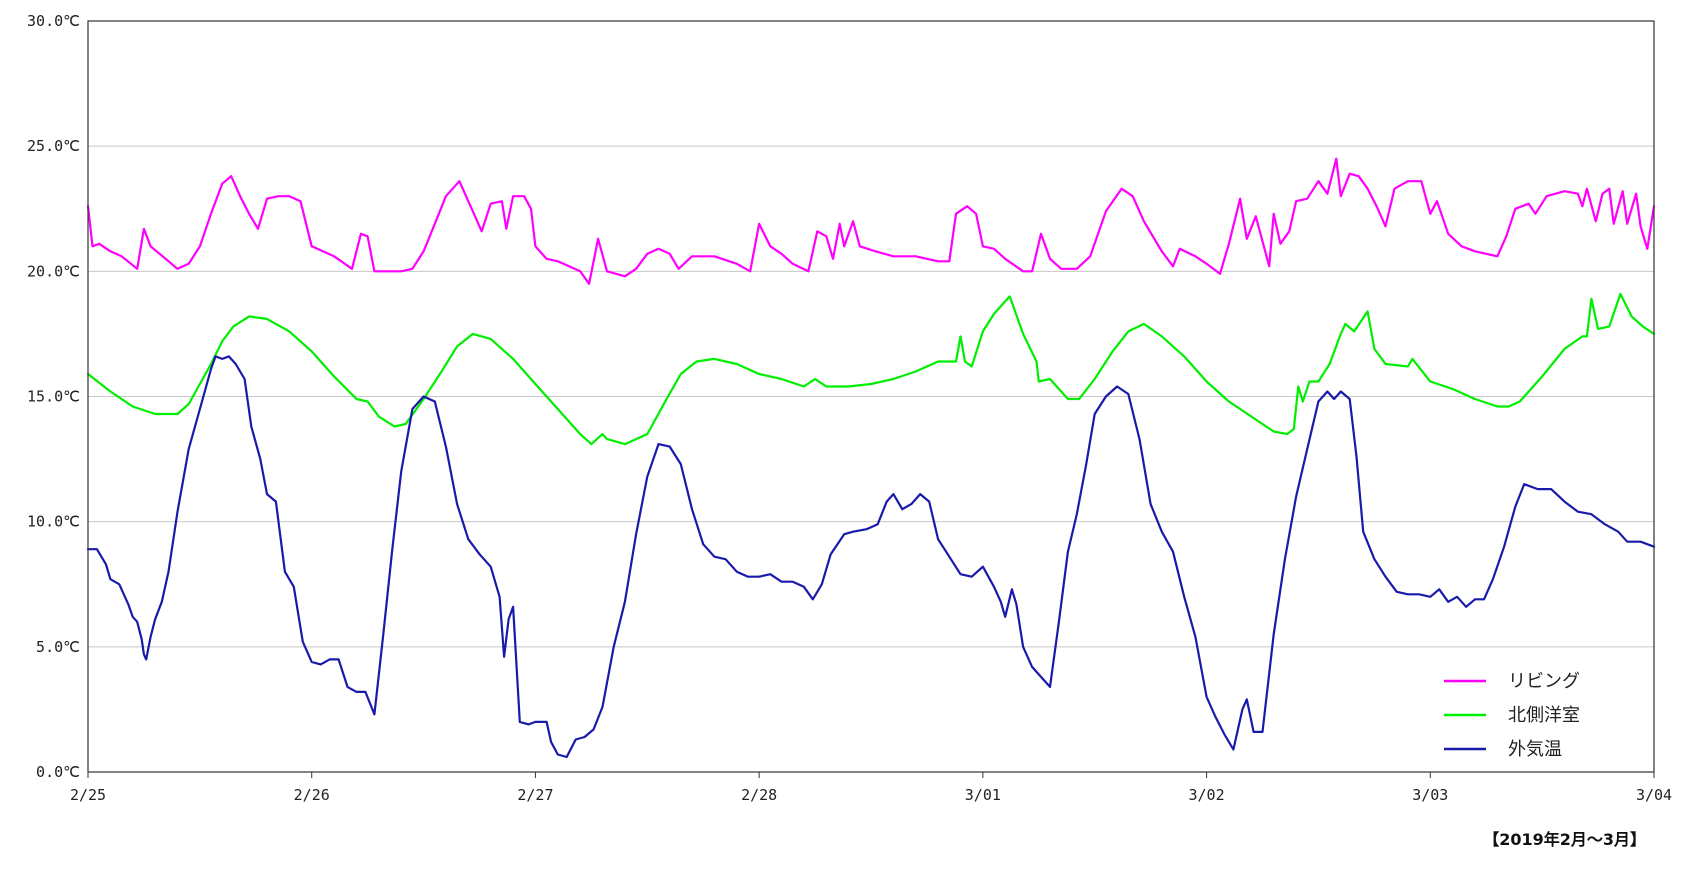  What do you see at coordinates (1207, 795) in the screenshot?
I see `x-tick-label: 3/02` at bounding box center [1207, 795].